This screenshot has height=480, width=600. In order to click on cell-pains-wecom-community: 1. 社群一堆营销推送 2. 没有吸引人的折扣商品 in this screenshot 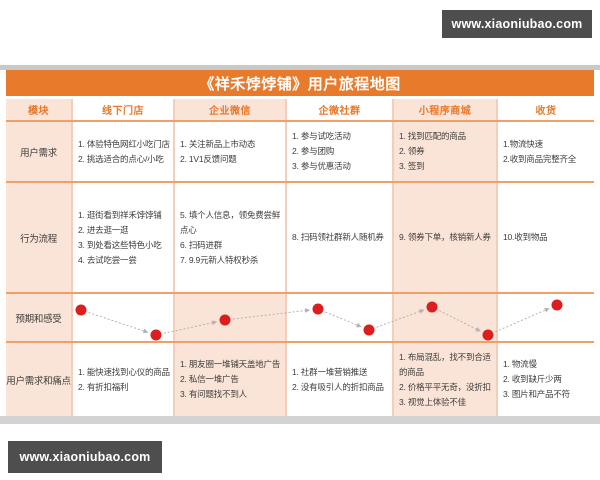, I will do `click(338, 379)`.